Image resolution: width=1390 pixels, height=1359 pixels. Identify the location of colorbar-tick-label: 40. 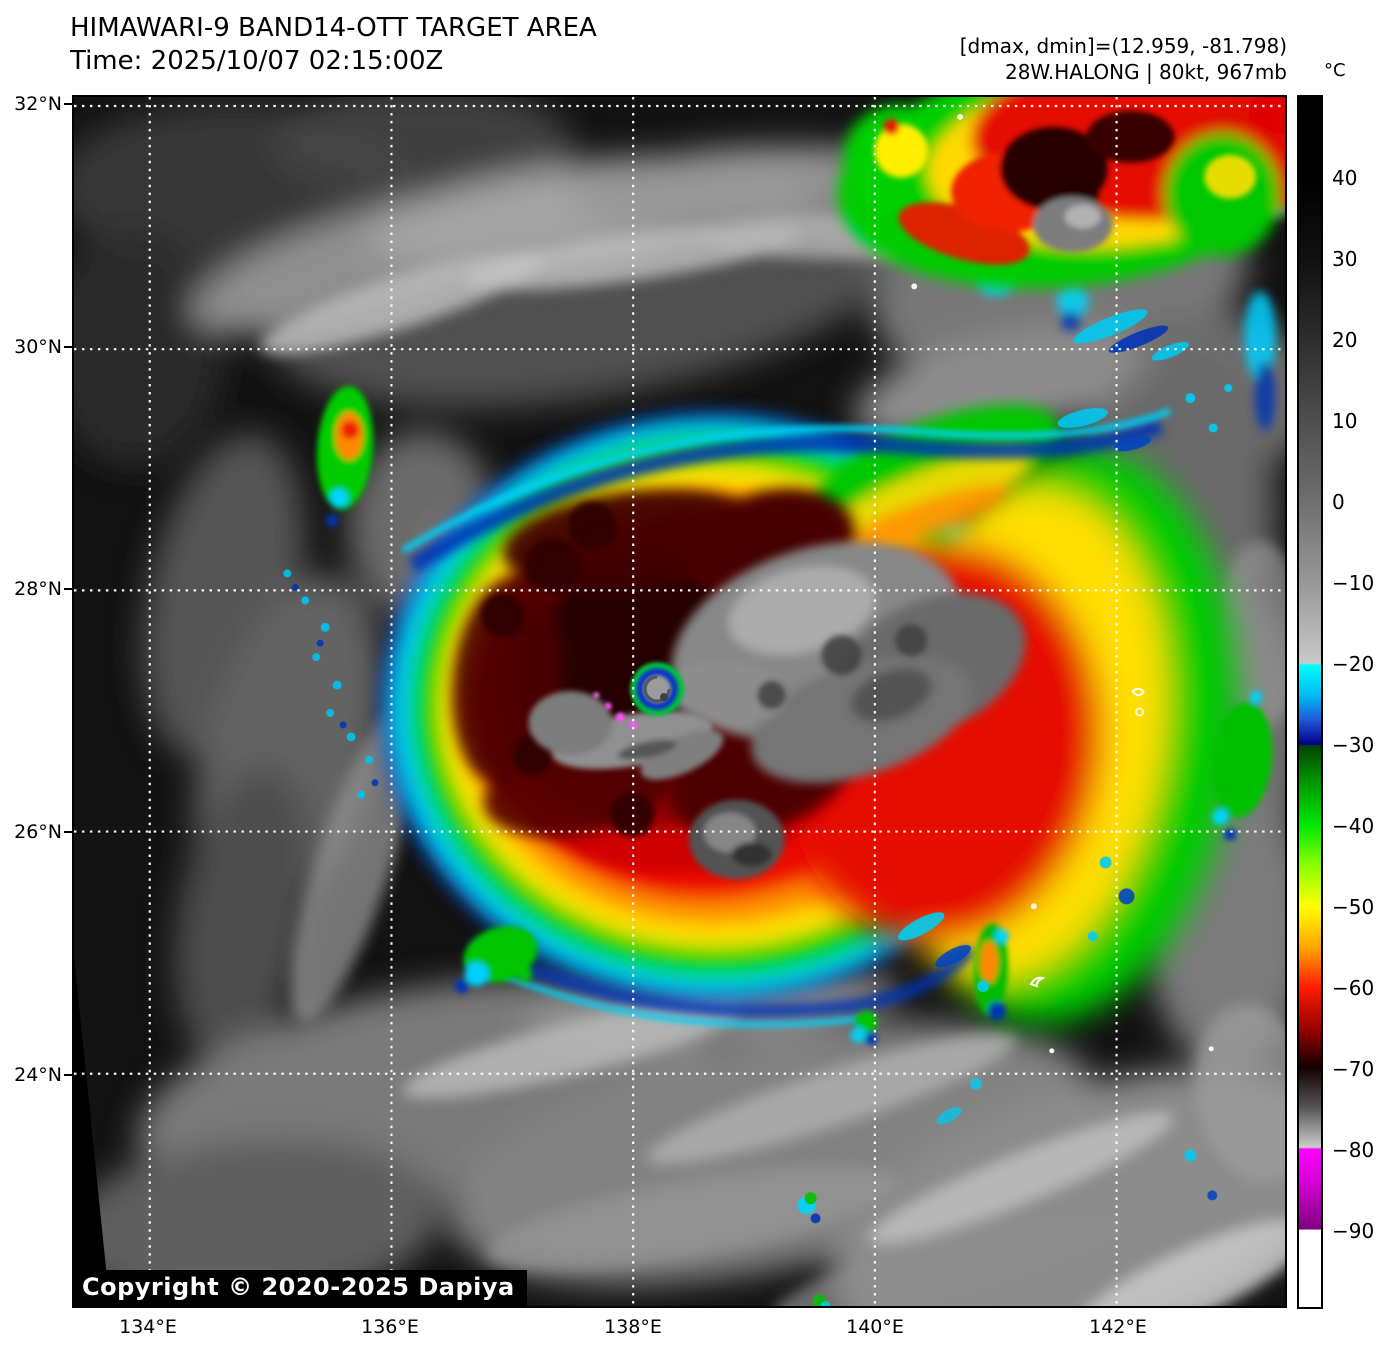
(1345, 178).